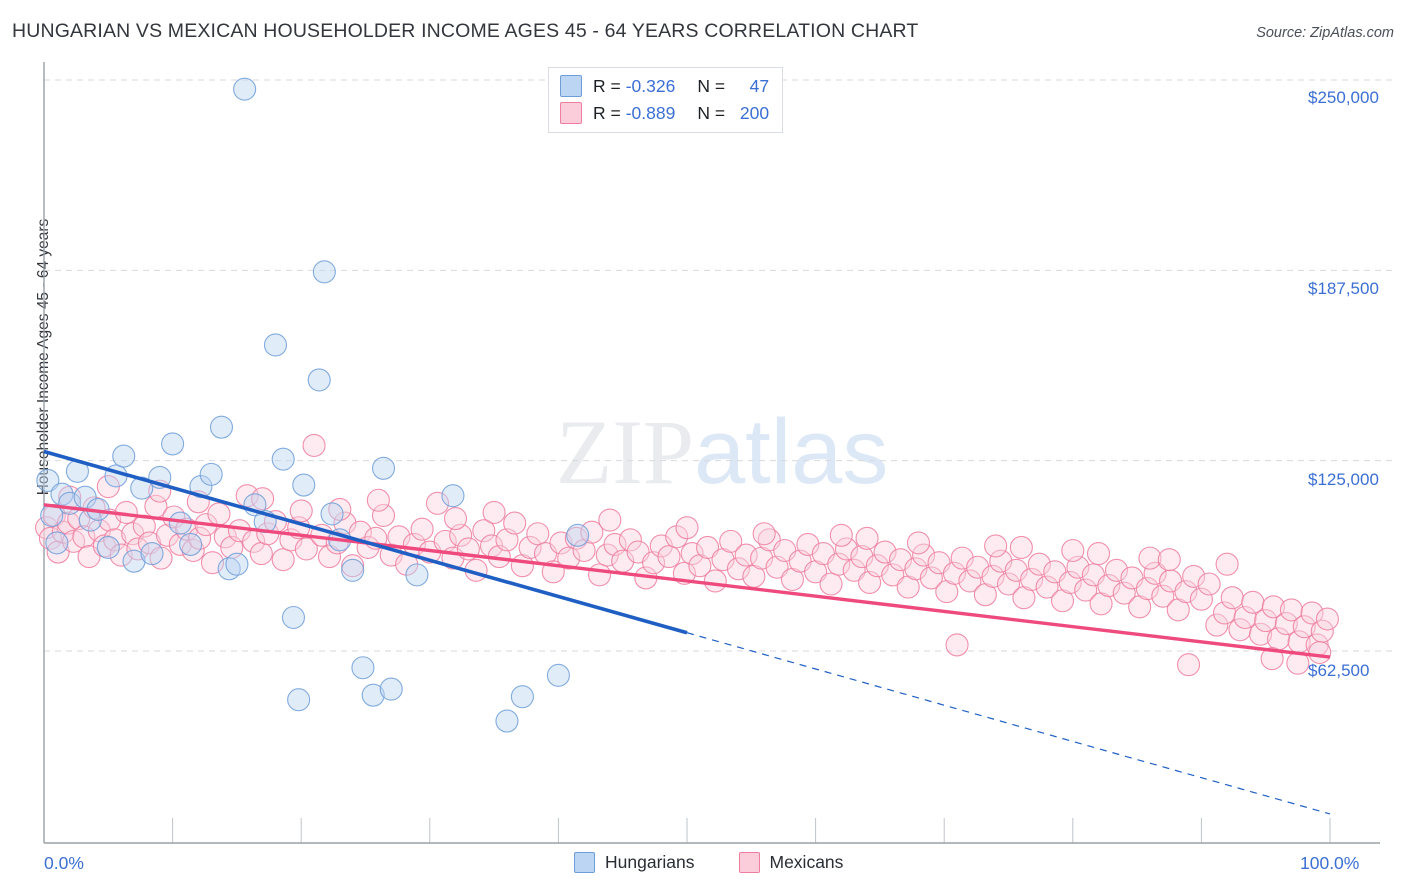 This screenshot has width=1406, height=892. I want to click on series-legend-item-hungarians: Hungarians, so click(634, 862).